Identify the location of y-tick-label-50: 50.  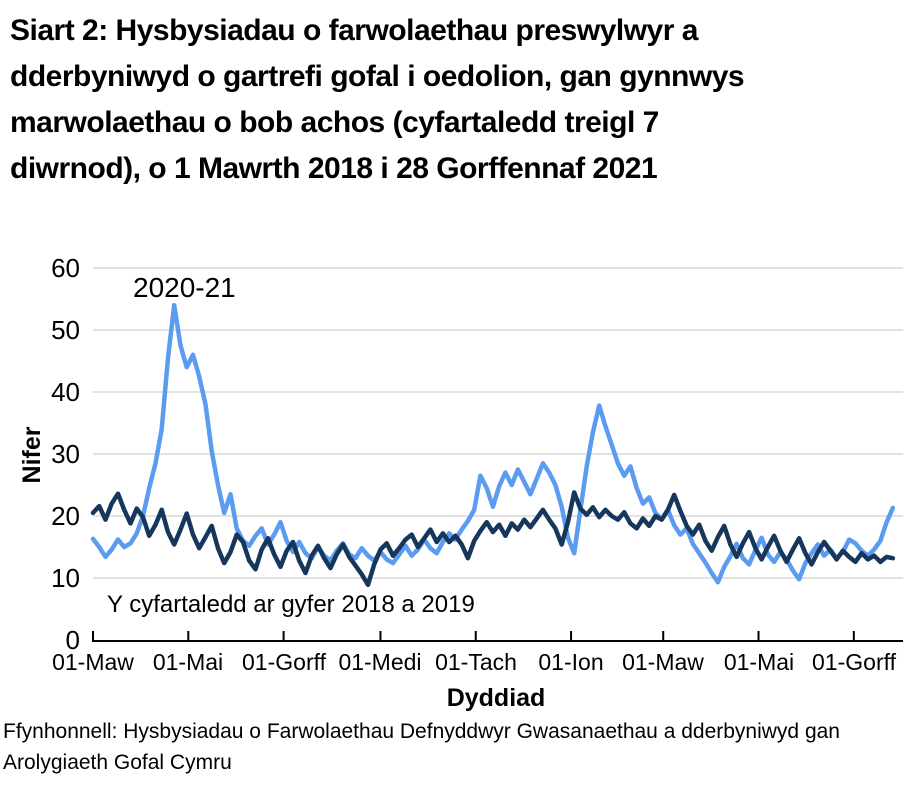
(65, 330).